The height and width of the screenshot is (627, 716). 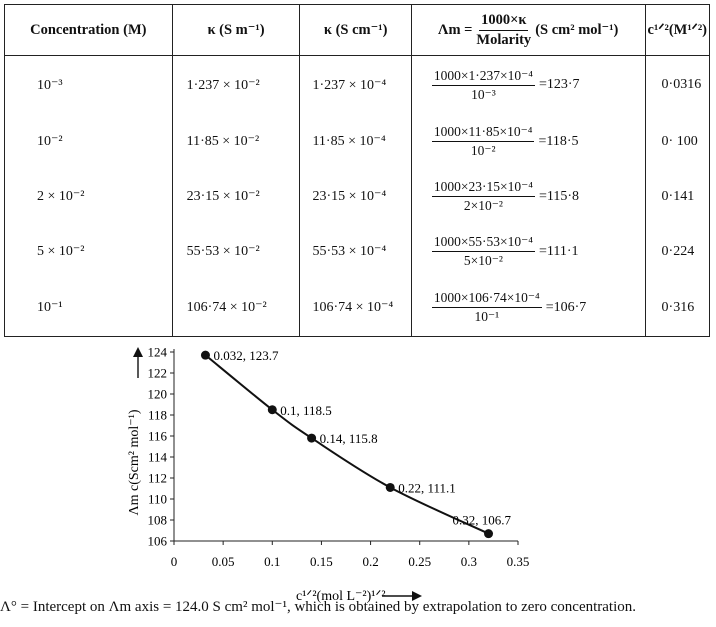 I want to click on header-lambda-symbol: Λm =, so click(x=455, y=29).